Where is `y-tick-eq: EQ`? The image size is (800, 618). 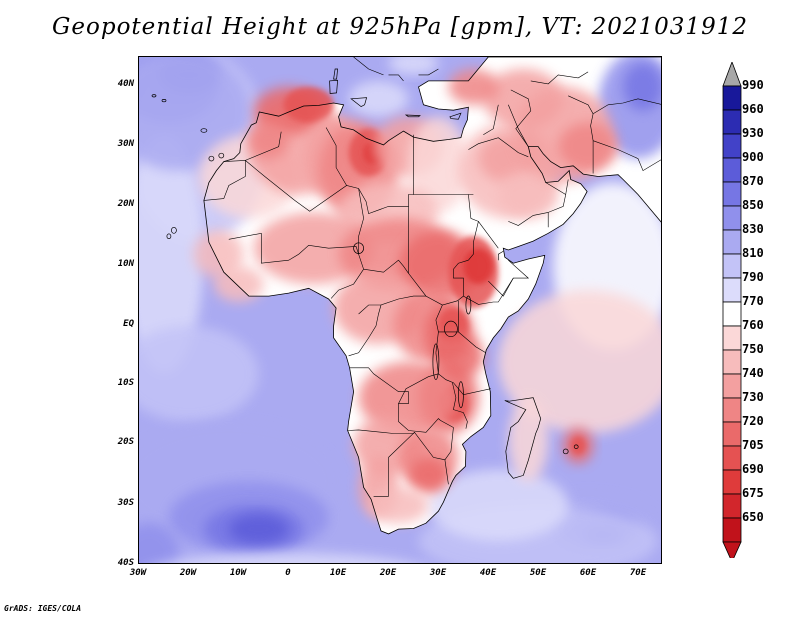
y-tick-eq: EQ is located at coordinates (128, 324).